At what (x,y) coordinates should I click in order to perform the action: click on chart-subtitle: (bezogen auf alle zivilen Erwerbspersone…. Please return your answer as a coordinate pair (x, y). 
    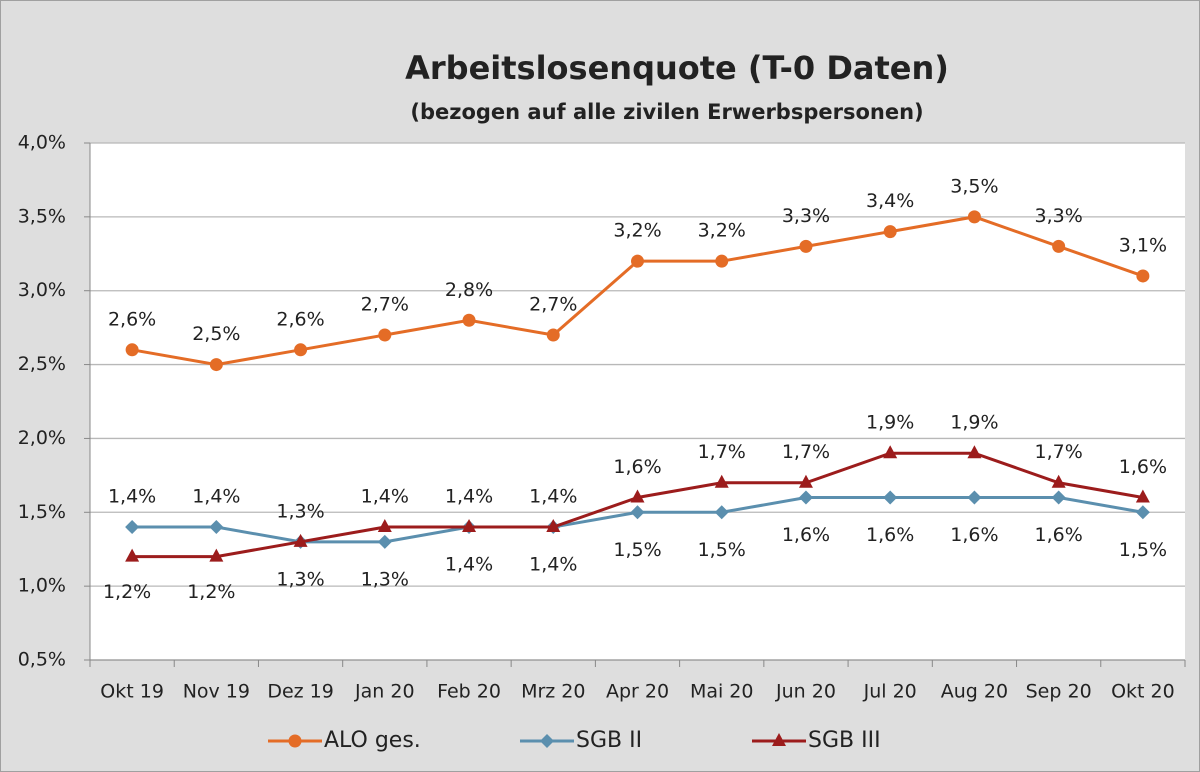
    Looking at the image, I should click on (666, 112).